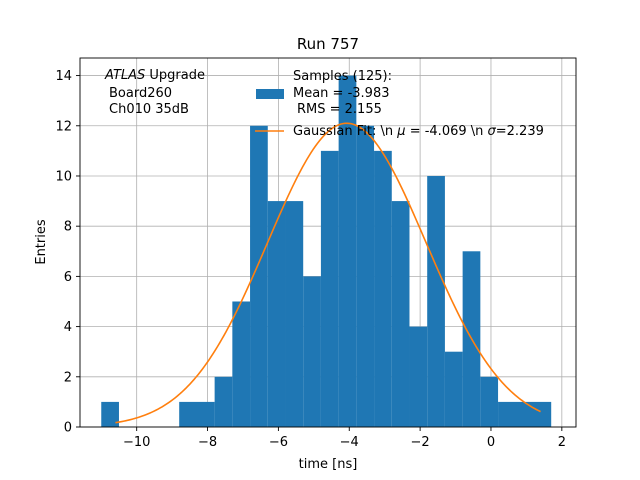 The image size is (640, 480). Describe the element at coordinates (140, 93) in the screenshot. I see `annotation-line-2: Board260` at that location.